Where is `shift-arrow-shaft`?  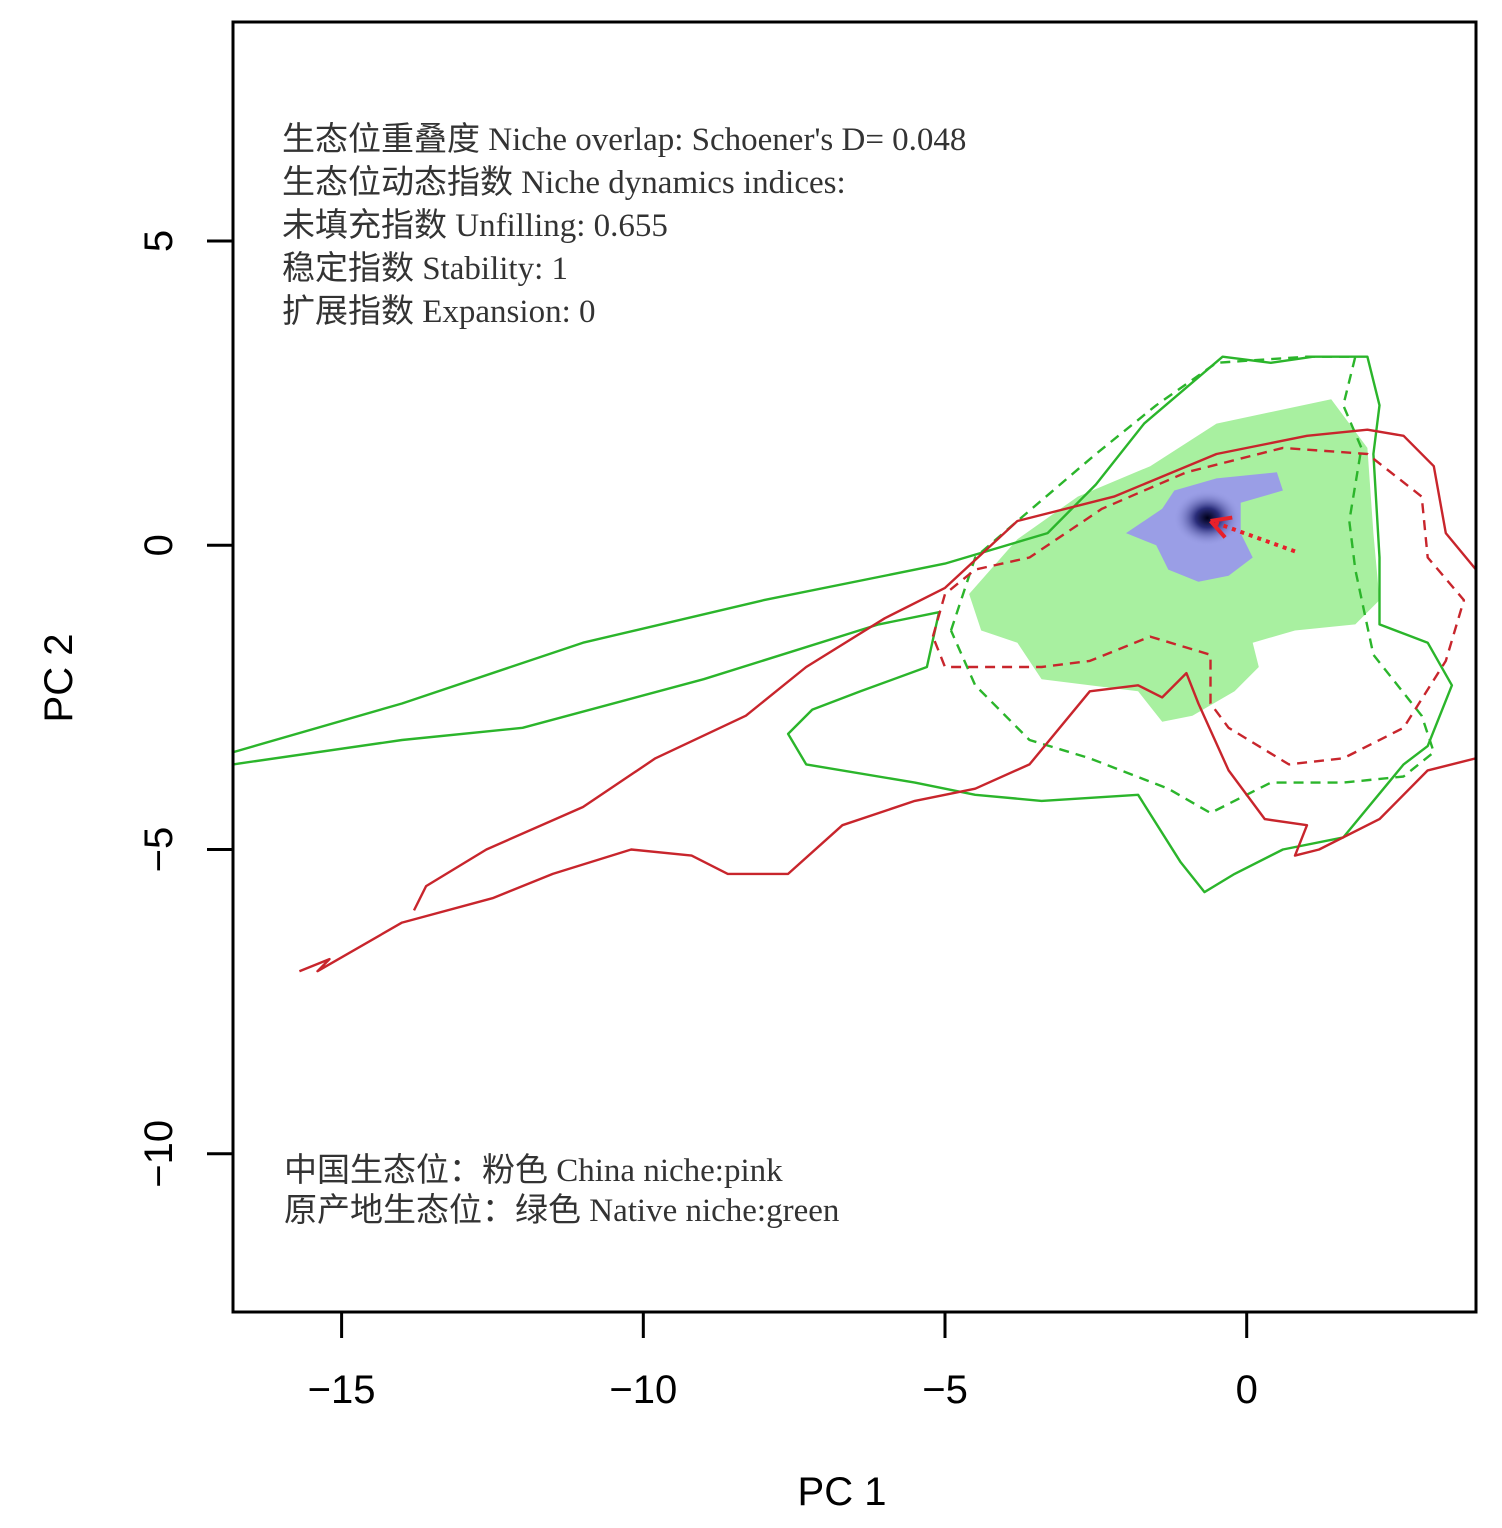
shift-arrow-shaft is located at coordinates (1252, 536).